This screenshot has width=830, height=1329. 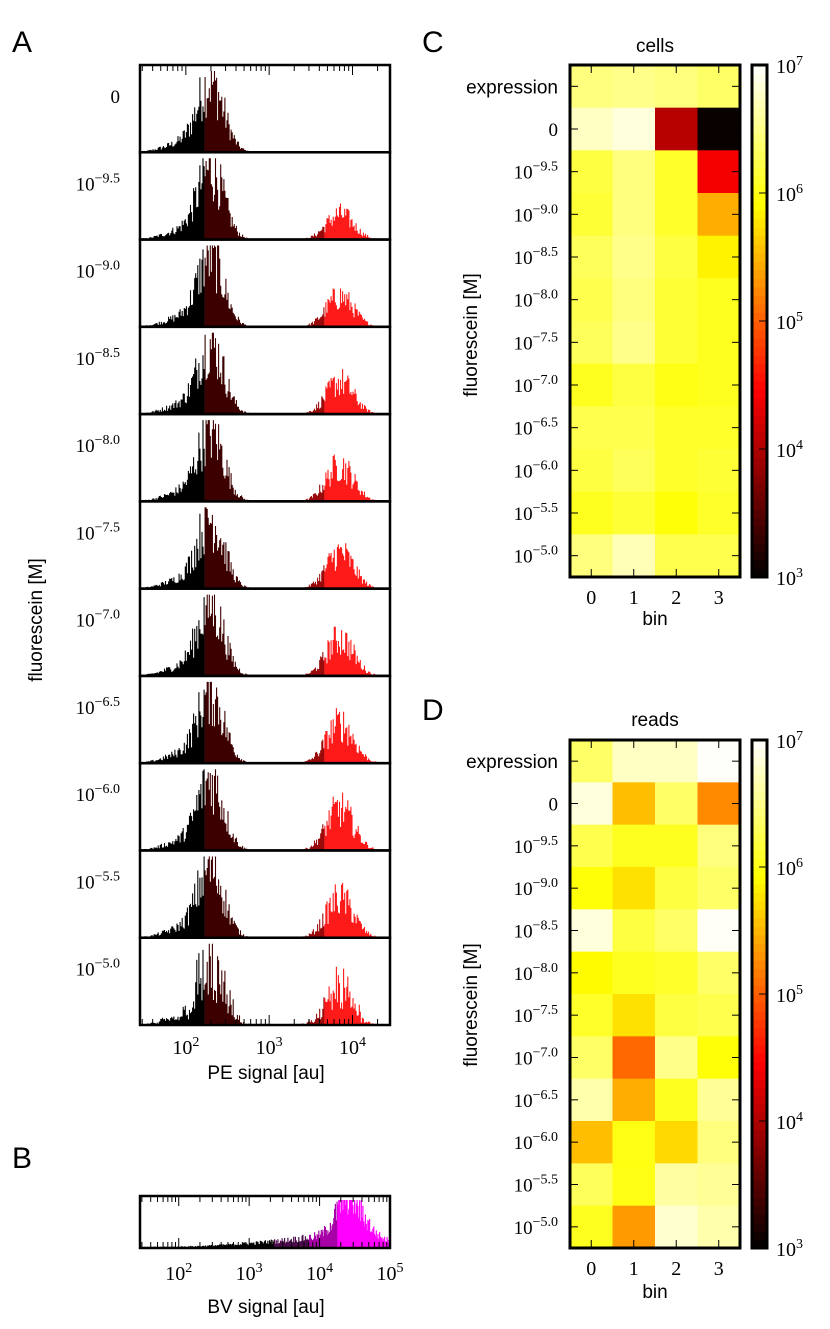 I want to click on x-tick-label: 3, so click(x=719, y=1269).